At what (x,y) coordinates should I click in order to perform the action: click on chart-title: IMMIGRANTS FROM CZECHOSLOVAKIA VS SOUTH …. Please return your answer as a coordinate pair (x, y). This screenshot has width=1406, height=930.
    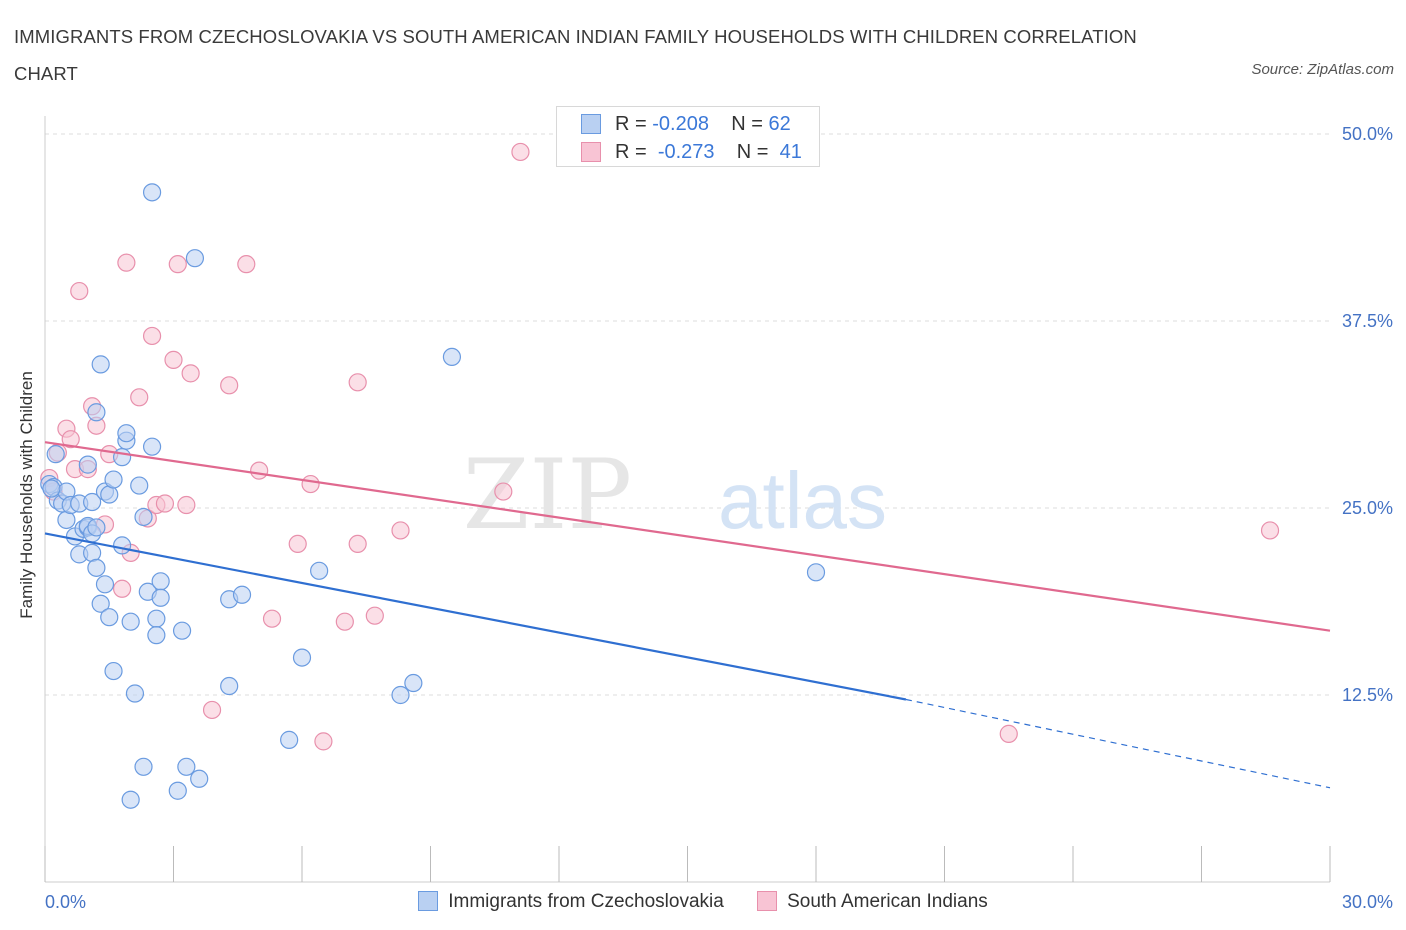
    Looking at the image, I should click on (575, 55).